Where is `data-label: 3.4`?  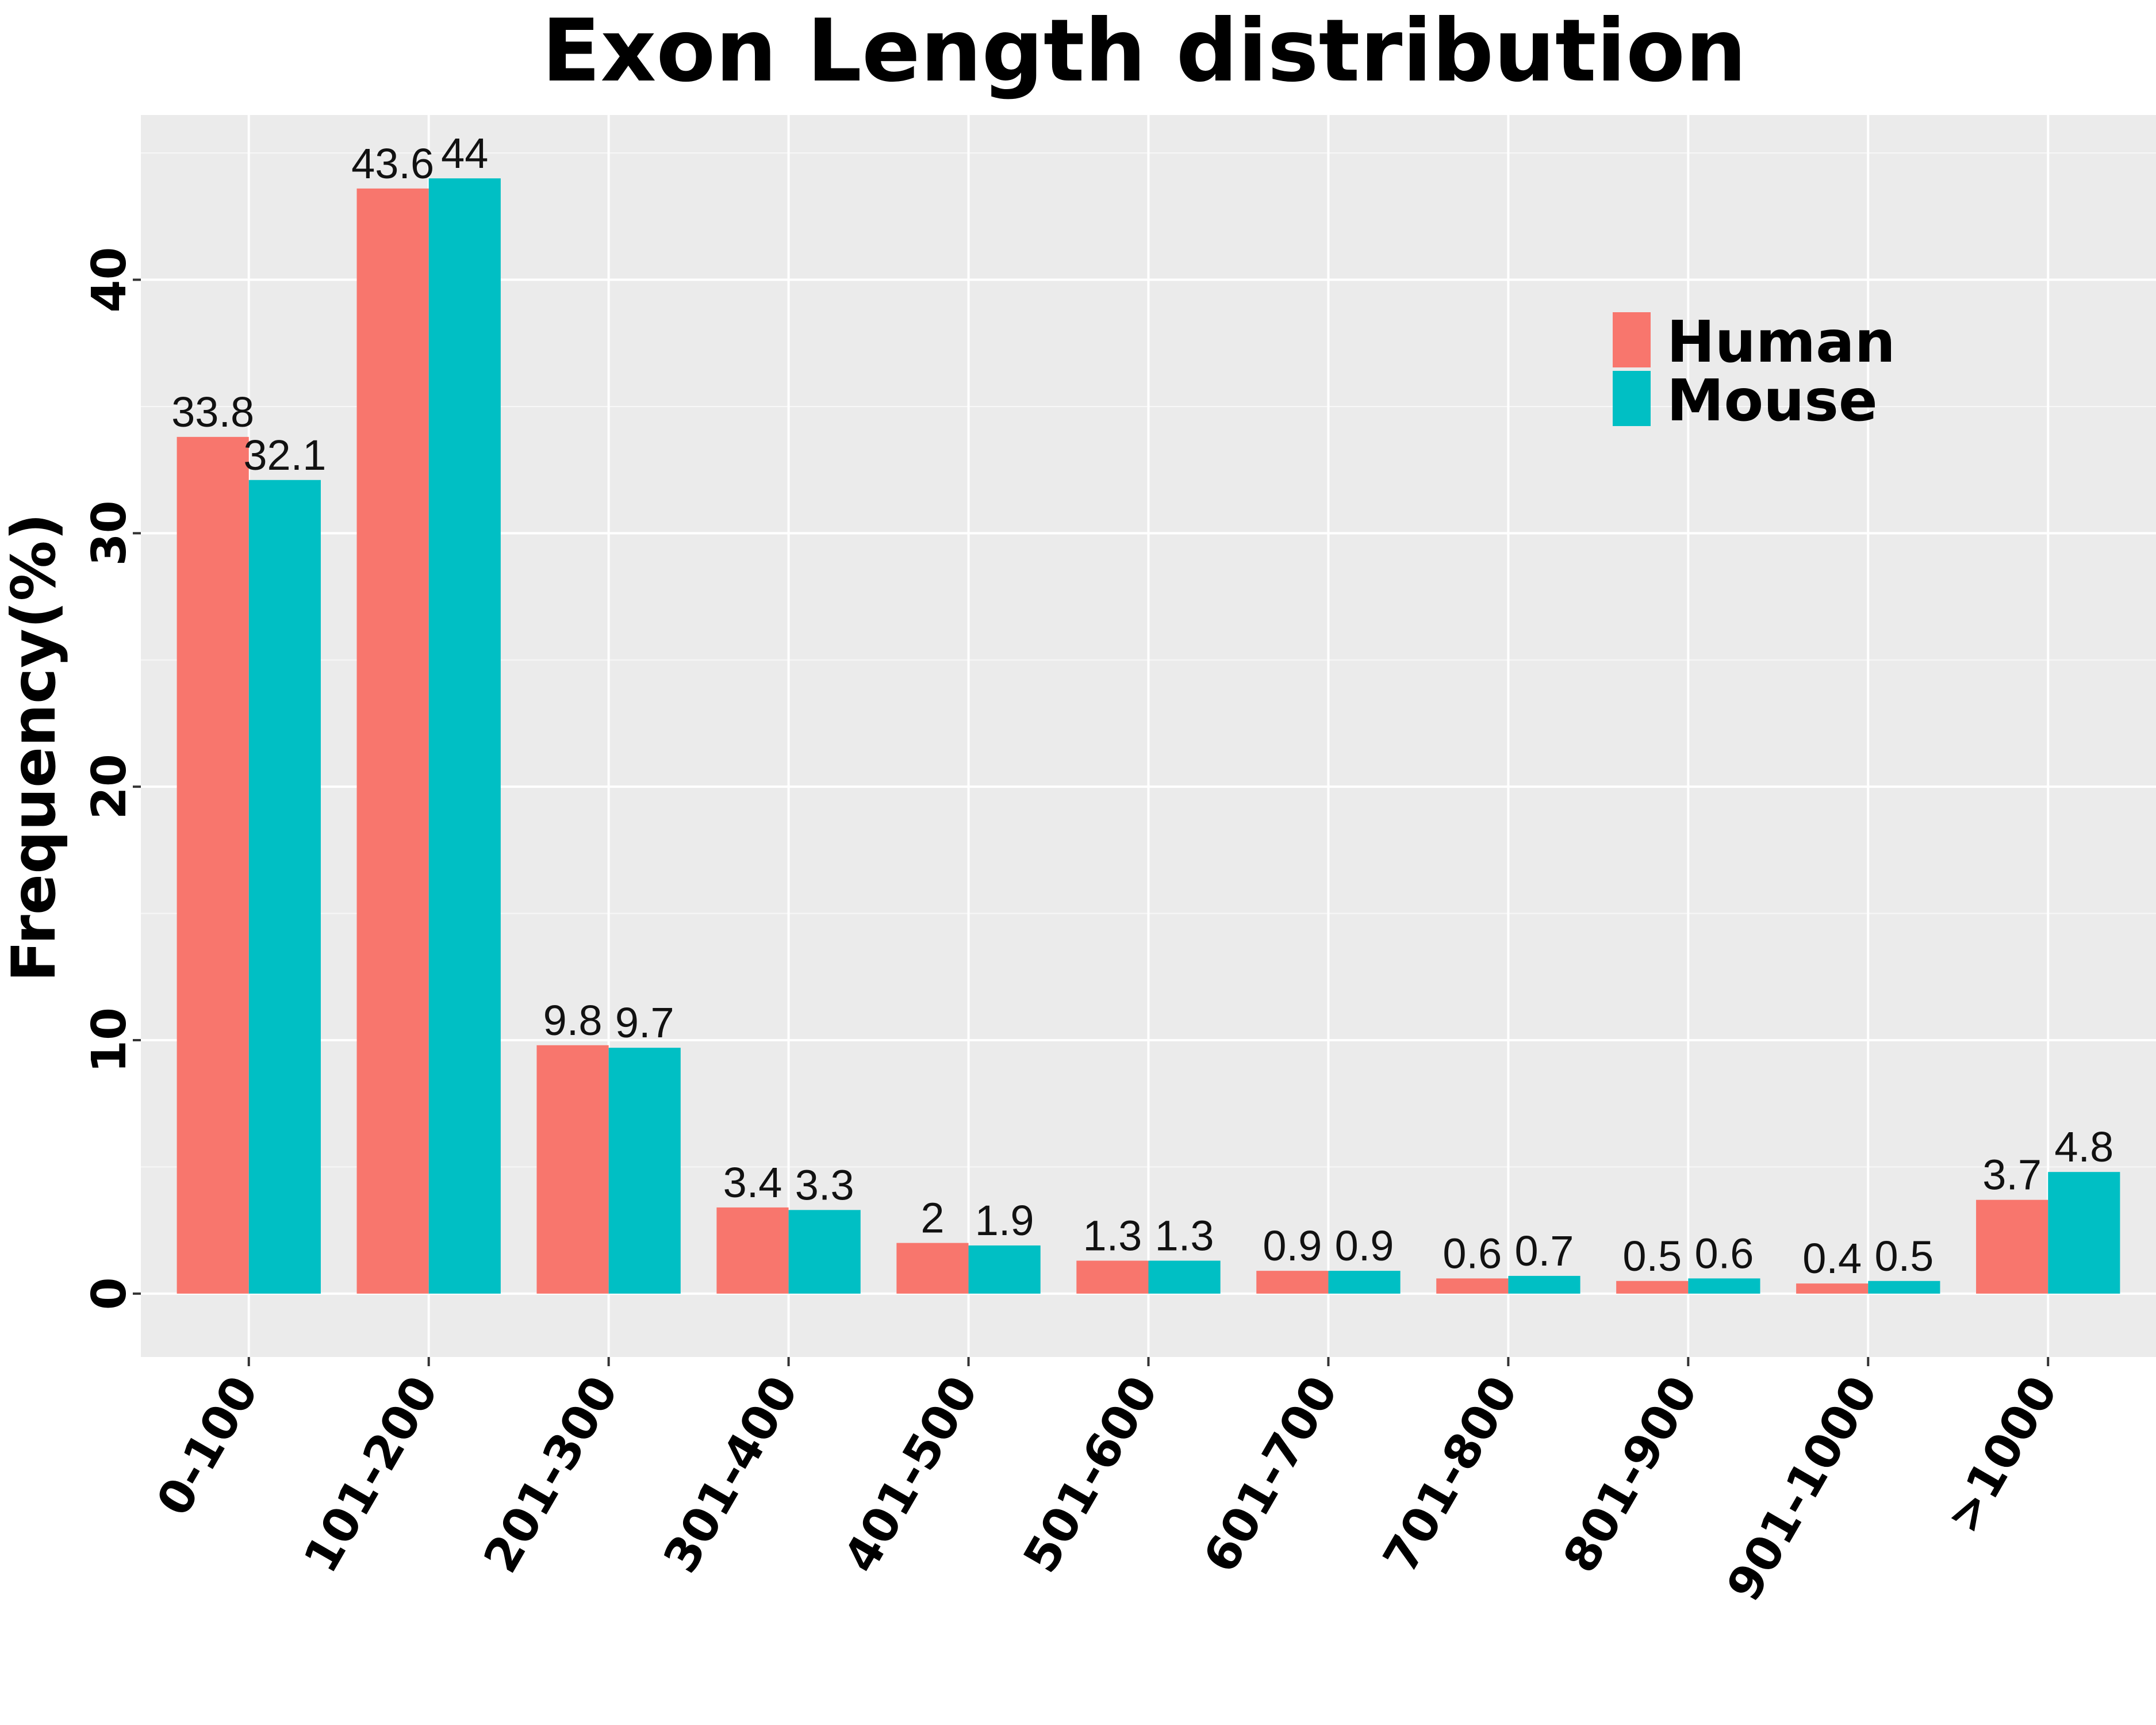 data-label: 3.4 is located at coordinates (752, 1182).